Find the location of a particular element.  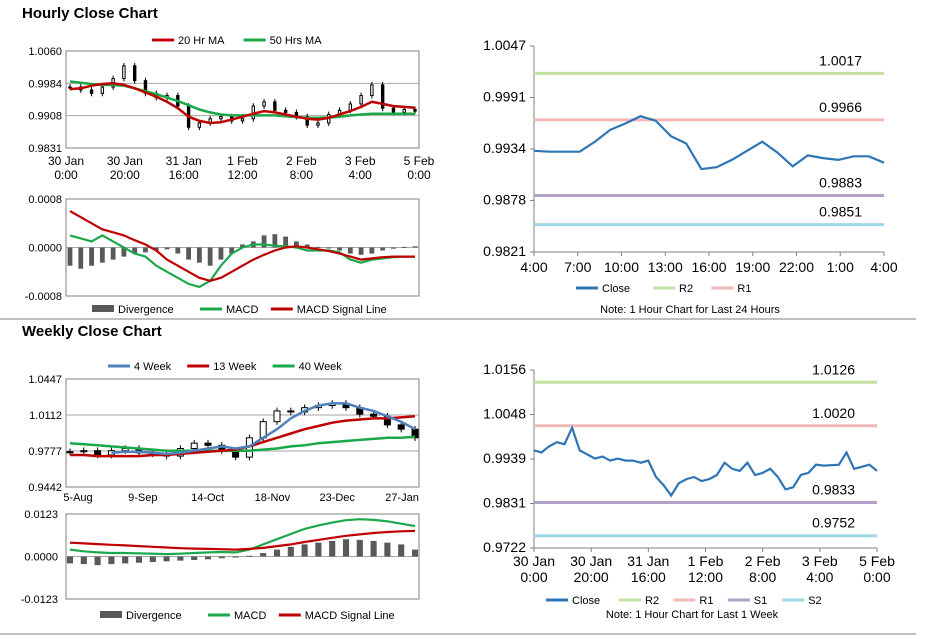

weekly-level-label: 0.9752 is located at coordinates (833, 523).